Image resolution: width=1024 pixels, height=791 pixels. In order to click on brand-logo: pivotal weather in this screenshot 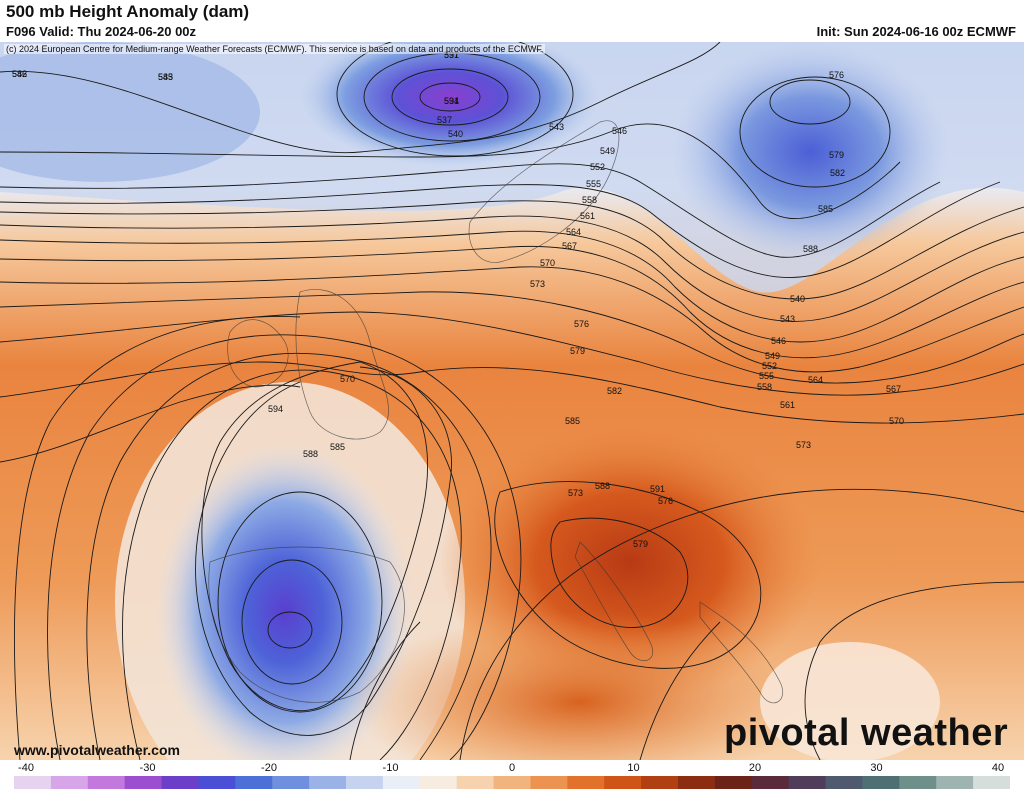, I will do `click(866, 733)`.